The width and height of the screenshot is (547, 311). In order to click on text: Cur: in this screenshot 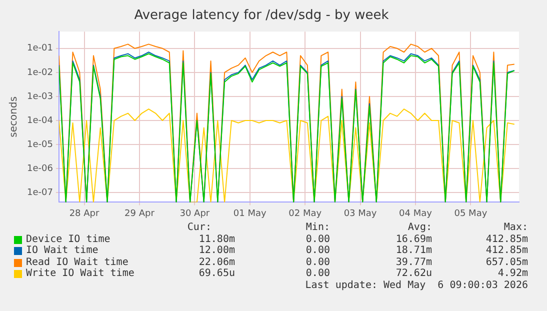, I will do `click(199, 227)`.